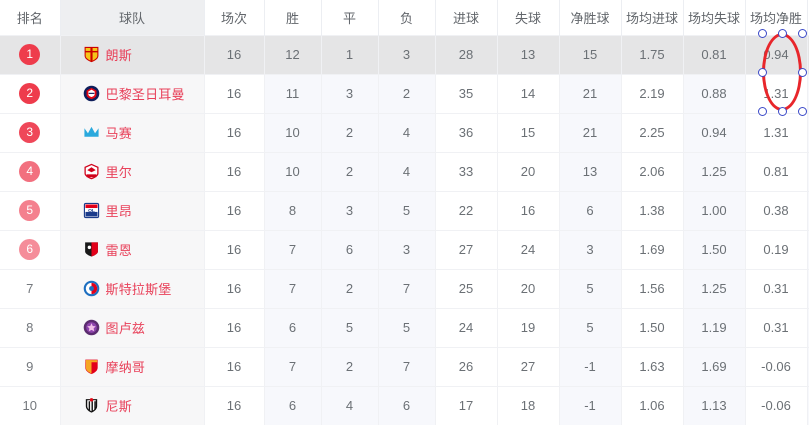  I want to click on team-cell: 马赛, so click(132, 132).